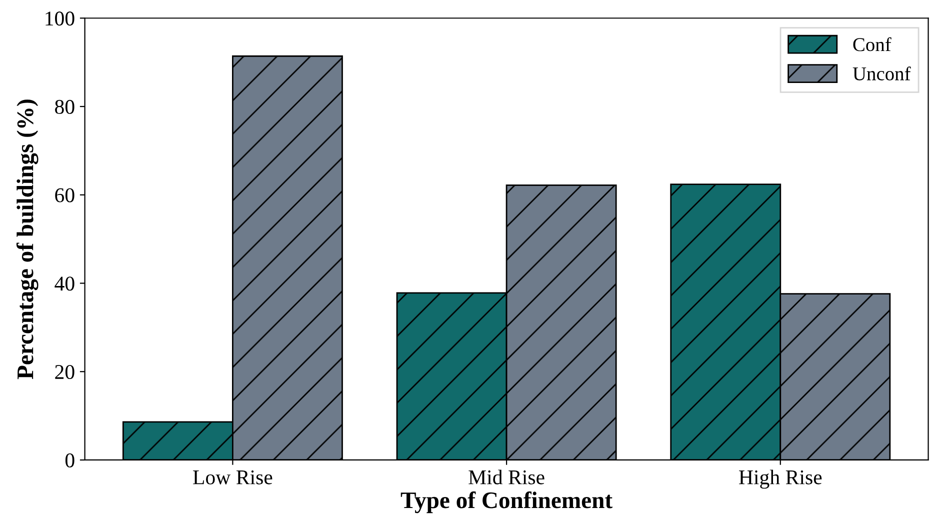 The image size is (932, 518). What do you see at coordinates (60, 19) in the screenshot?
I see `y-tick-label: 100` at bounding box center [60, 19].